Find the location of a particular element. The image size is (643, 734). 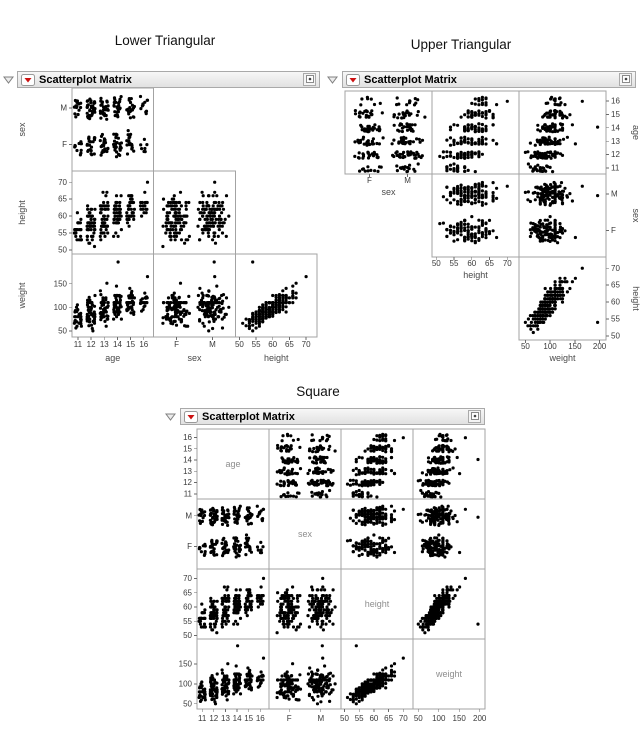

svg-text: 200 is located at coordinates (600, 346).